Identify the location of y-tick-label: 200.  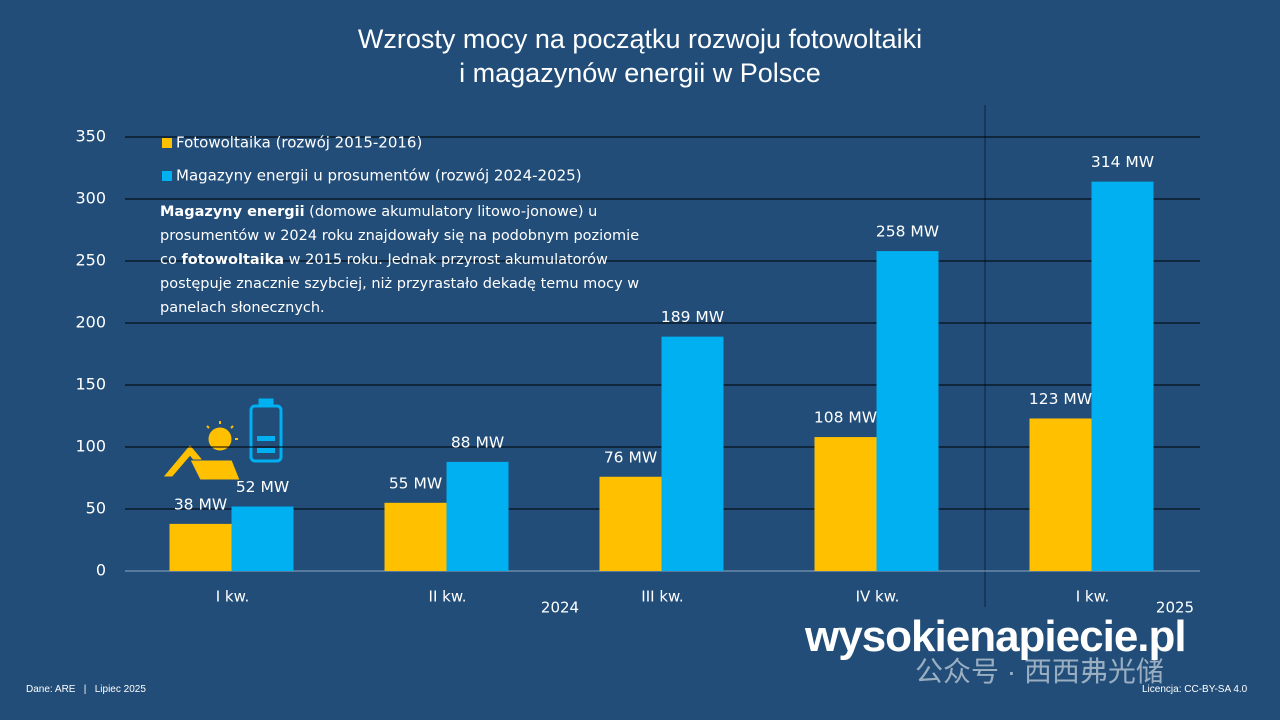
(90, 322).